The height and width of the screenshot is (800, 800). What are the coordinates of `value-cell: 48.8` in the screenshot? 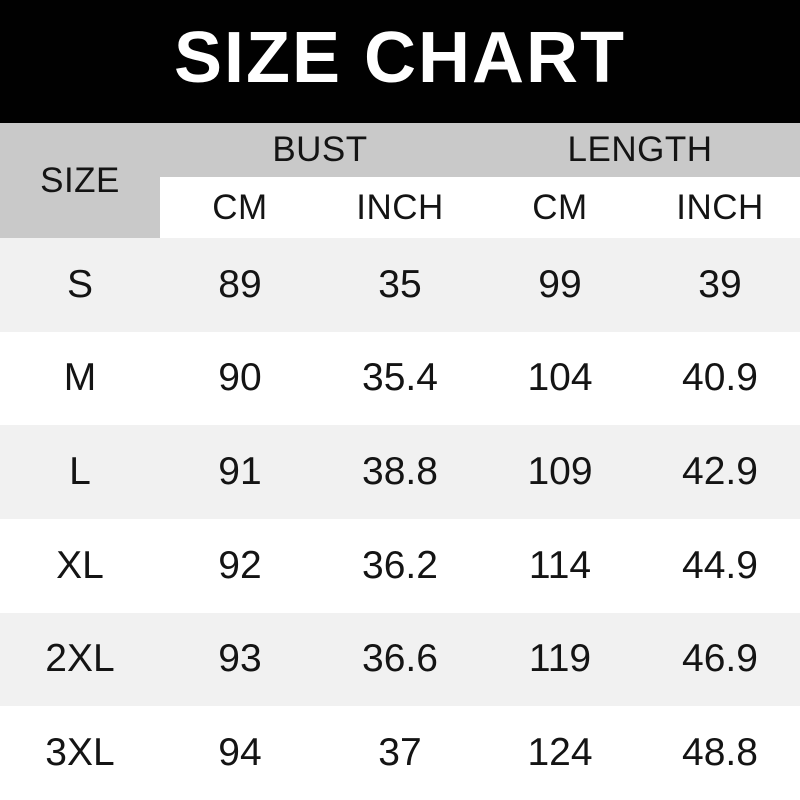 It's located at (720, 753).